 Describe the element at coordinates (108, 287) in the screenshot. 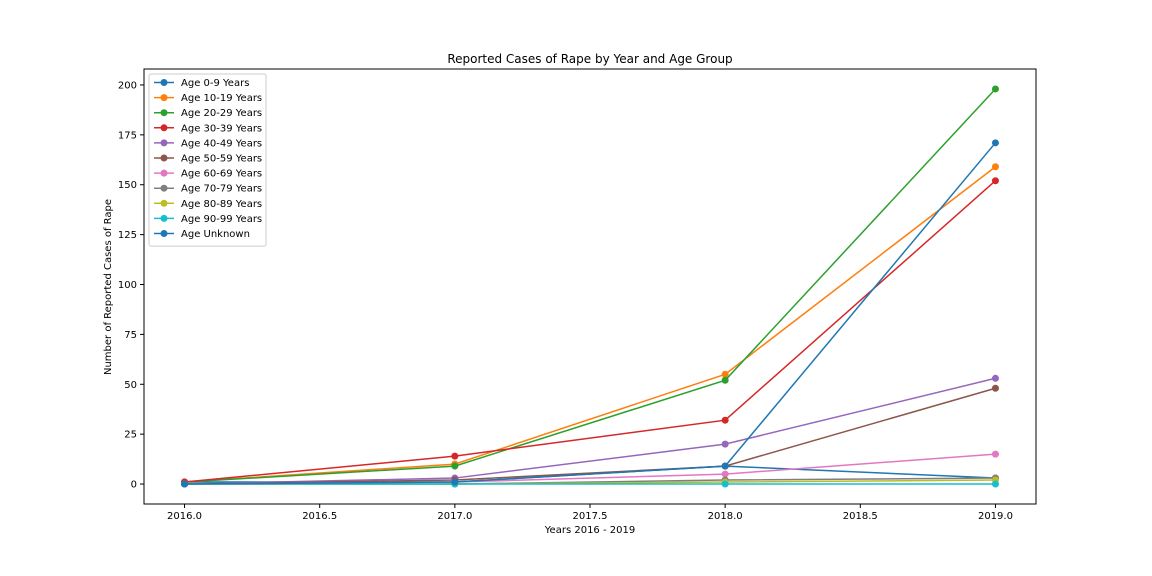

I see `y-axis-label: Number of Reported Cases of Rape` at that location.